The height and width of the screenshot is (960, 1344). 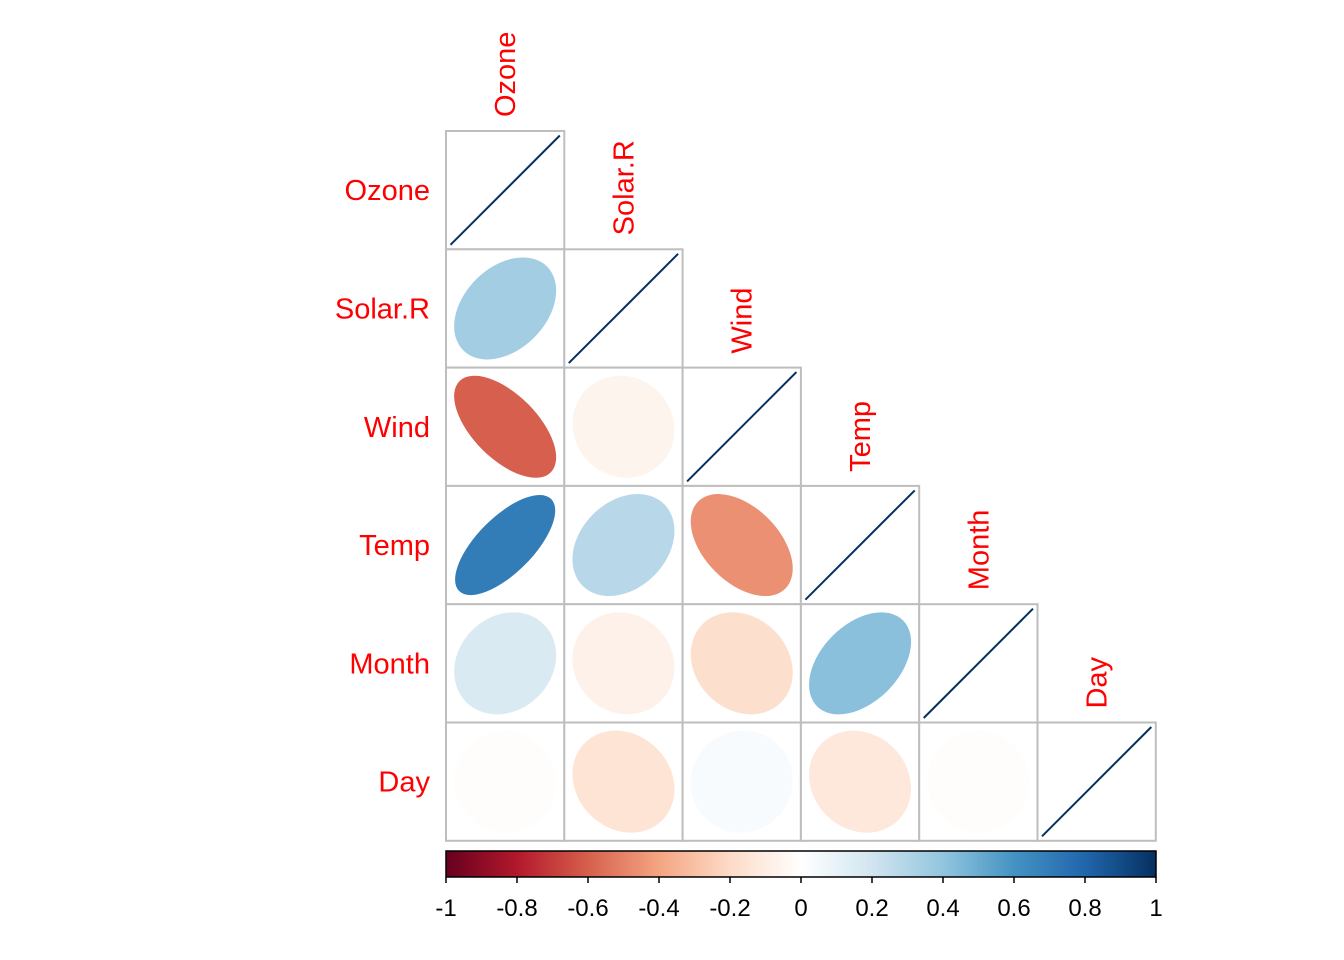 What do you see at coordinates (799, 886) in the screenshot?
I see `colorbar: -1 -0.8 -0.6 -0.4 -0.2 0 0.2 0.4 0.6 0.8 1` at bounding box center [799, 886].